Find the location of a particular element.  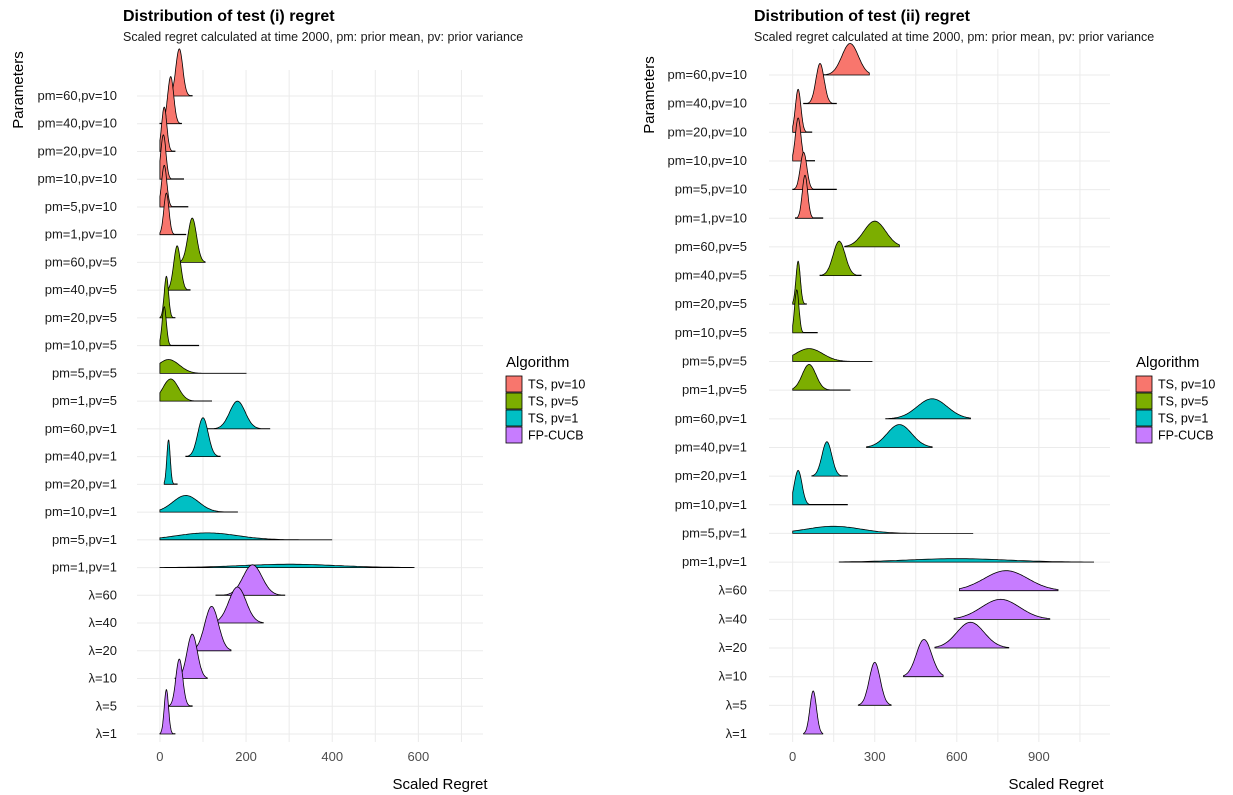

x-tick-label: 900 is located at coordinates (1039, 756).